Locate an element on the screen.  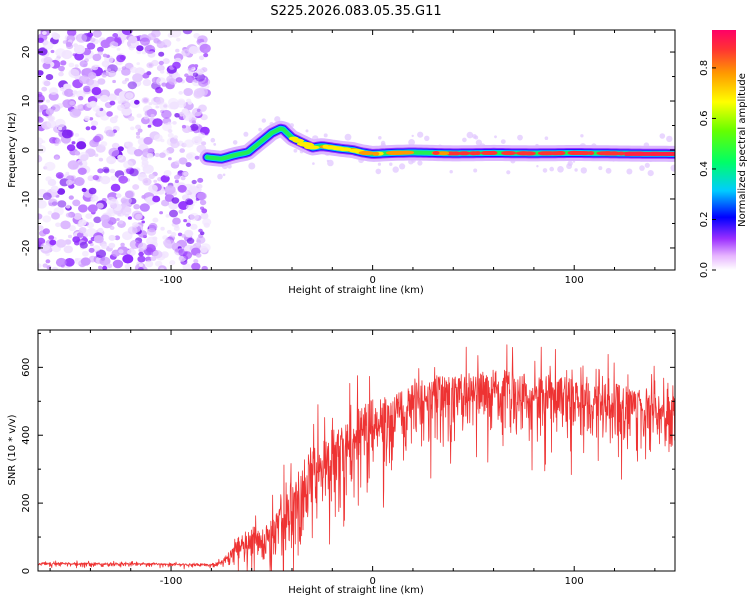
colorbar-label: Normalized spectral amplitude is located at coordinates (742, 150).